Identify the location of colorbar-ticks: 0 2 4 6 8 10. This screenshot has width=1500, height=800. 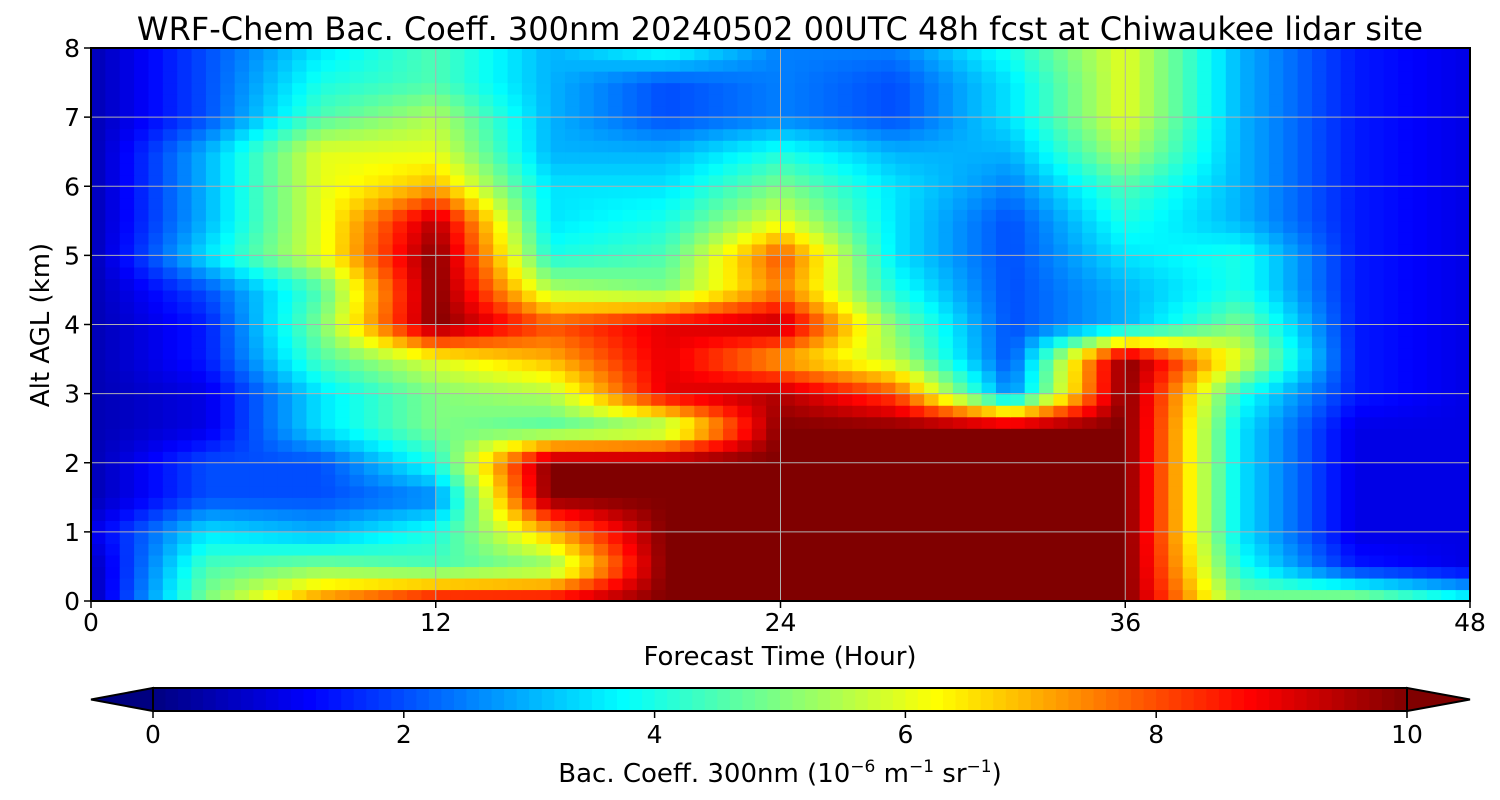
(784, 730).